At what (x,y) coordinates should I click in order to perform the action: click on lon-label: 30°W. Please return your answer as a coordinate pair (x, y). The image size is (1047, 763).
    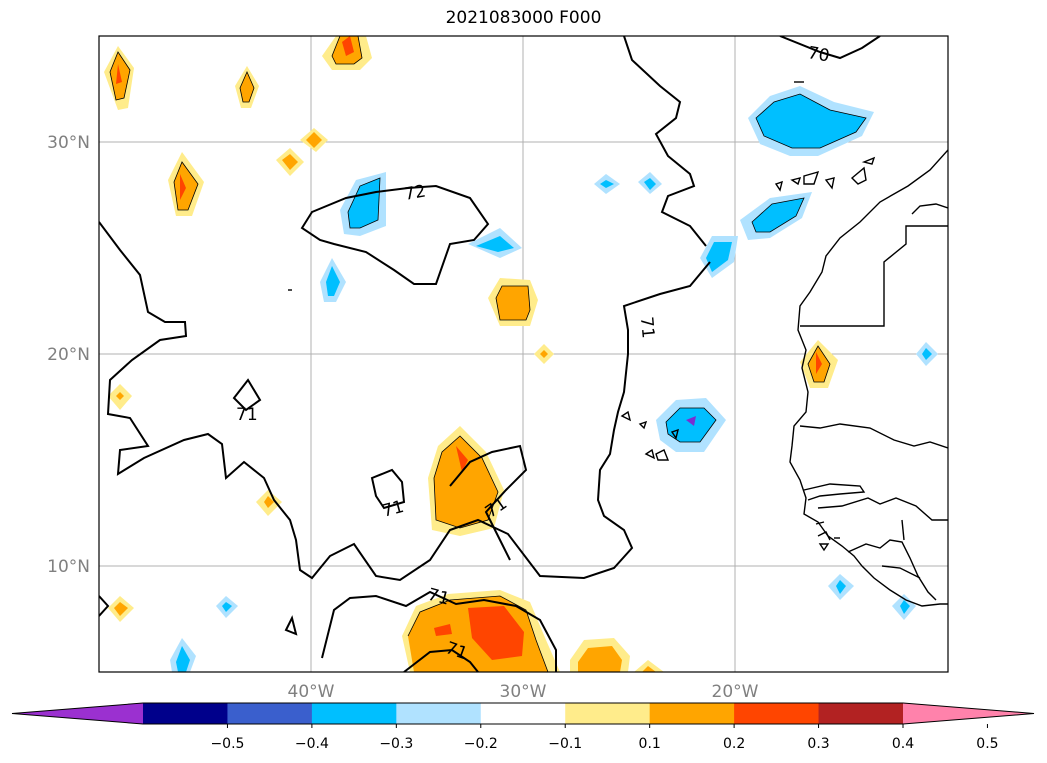
    Looking at the image, I should click on (523, 692).